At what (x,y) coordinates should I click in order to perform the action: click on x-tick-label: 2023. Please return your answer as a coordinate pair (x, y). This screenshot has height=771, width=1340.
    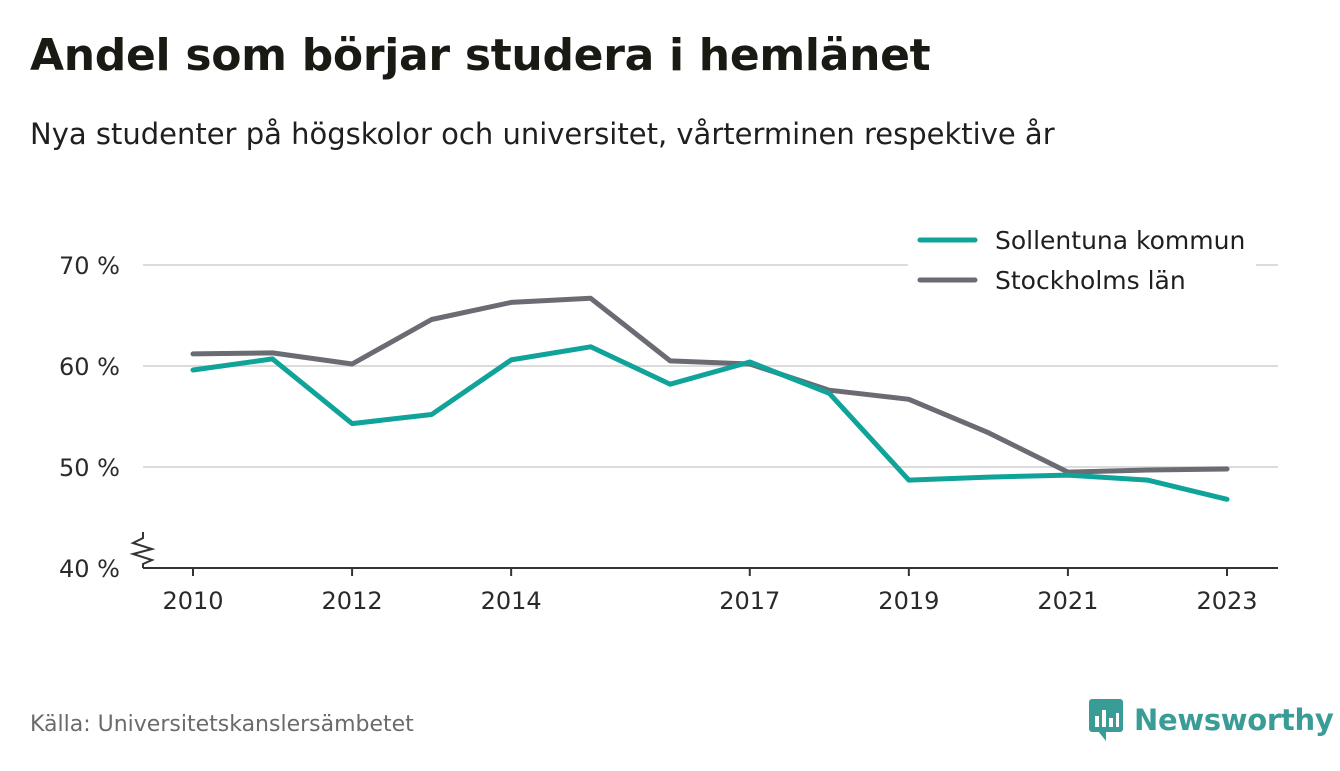
    Looking at the image, I should click on (1226, 601).